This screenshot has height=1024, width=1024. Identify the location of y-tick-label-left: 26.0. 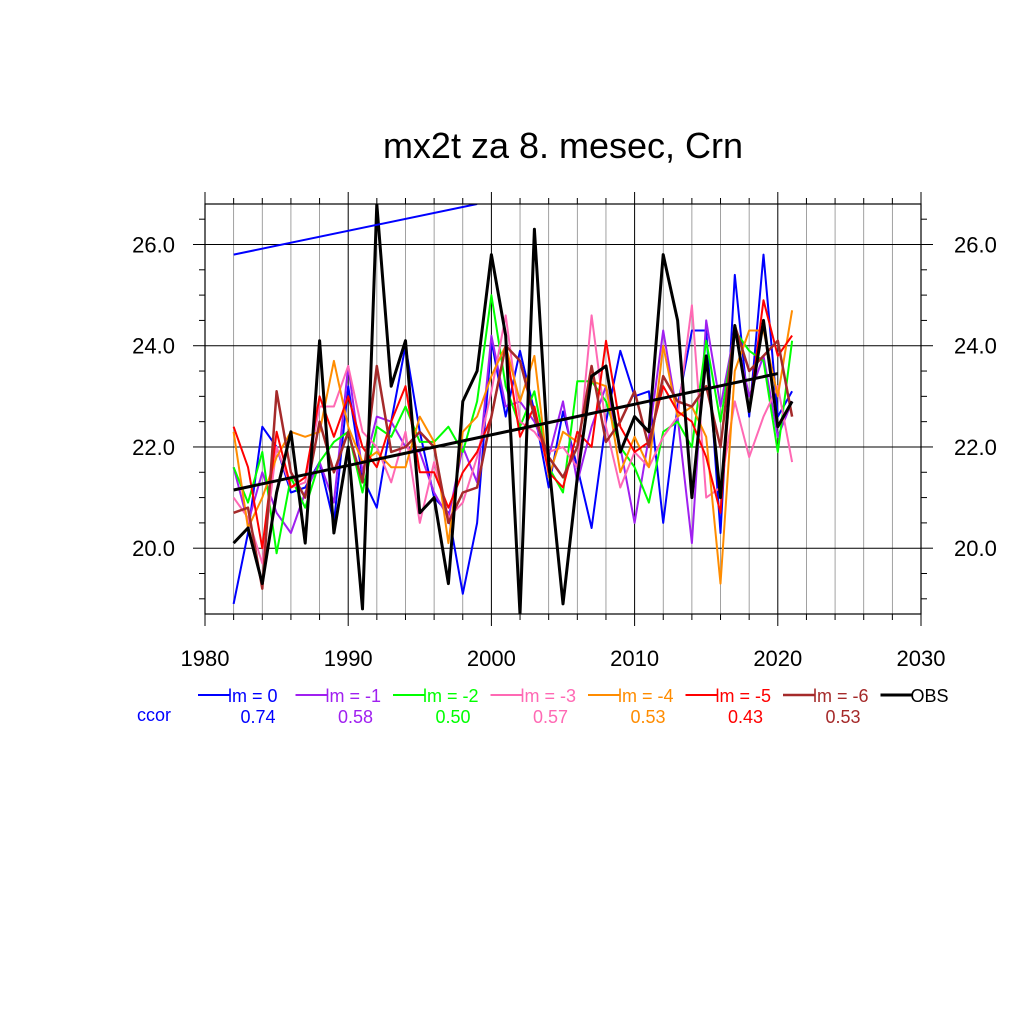
(153, 244).